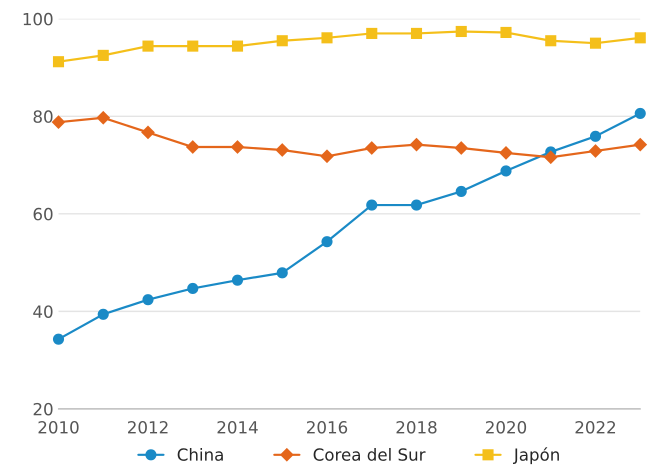 This screenshot has width=650, height=470. What do you see at coordinates (536, 455) in the screenshot?
I see `legend-label: Japón` at bounding box center [536, 455].